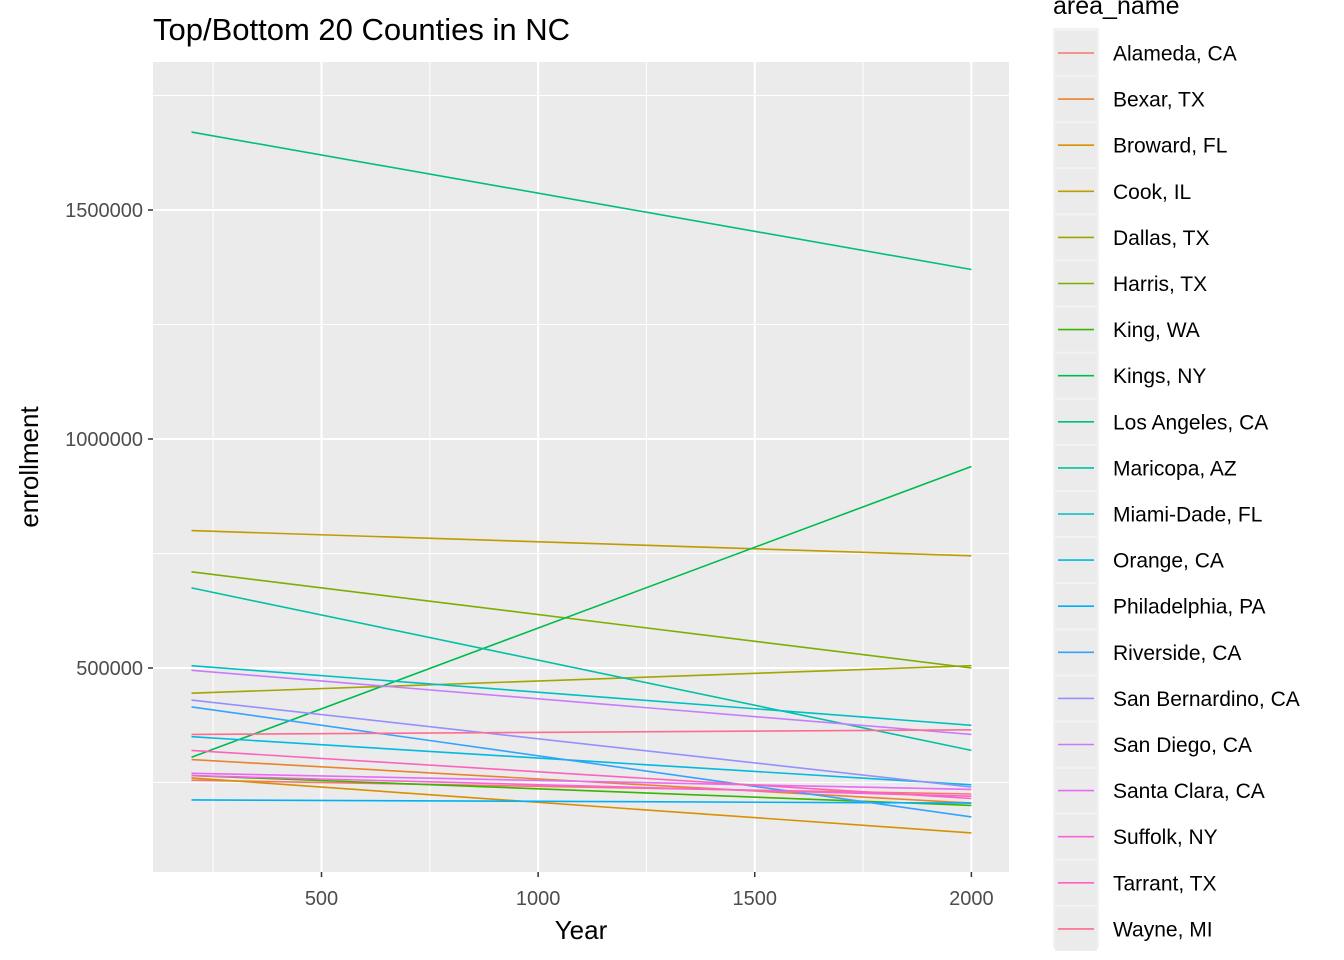  What do you see at coordinates (1206, 699) in the screenshot?
I see `legend-label: San Bernardino, CA` at bounding box center [1206, 699].